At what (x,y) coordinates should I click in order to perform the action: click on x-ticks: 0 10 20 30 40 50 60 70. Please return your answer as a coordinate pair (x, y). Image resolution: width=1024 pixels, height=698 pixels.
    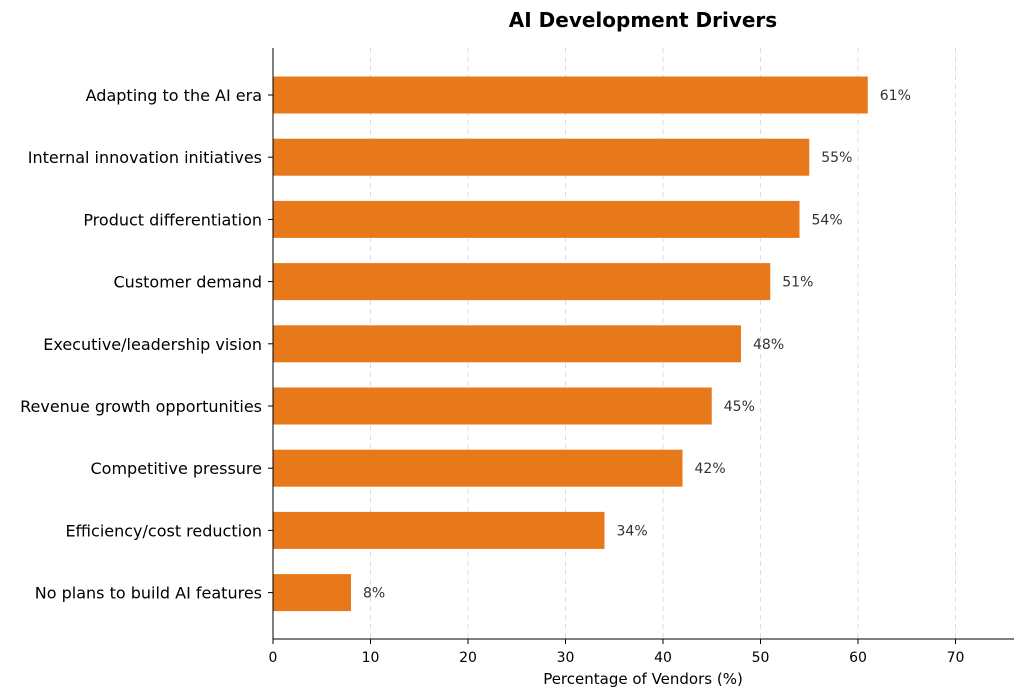
    Looking at the image, I should click on (617, 652).